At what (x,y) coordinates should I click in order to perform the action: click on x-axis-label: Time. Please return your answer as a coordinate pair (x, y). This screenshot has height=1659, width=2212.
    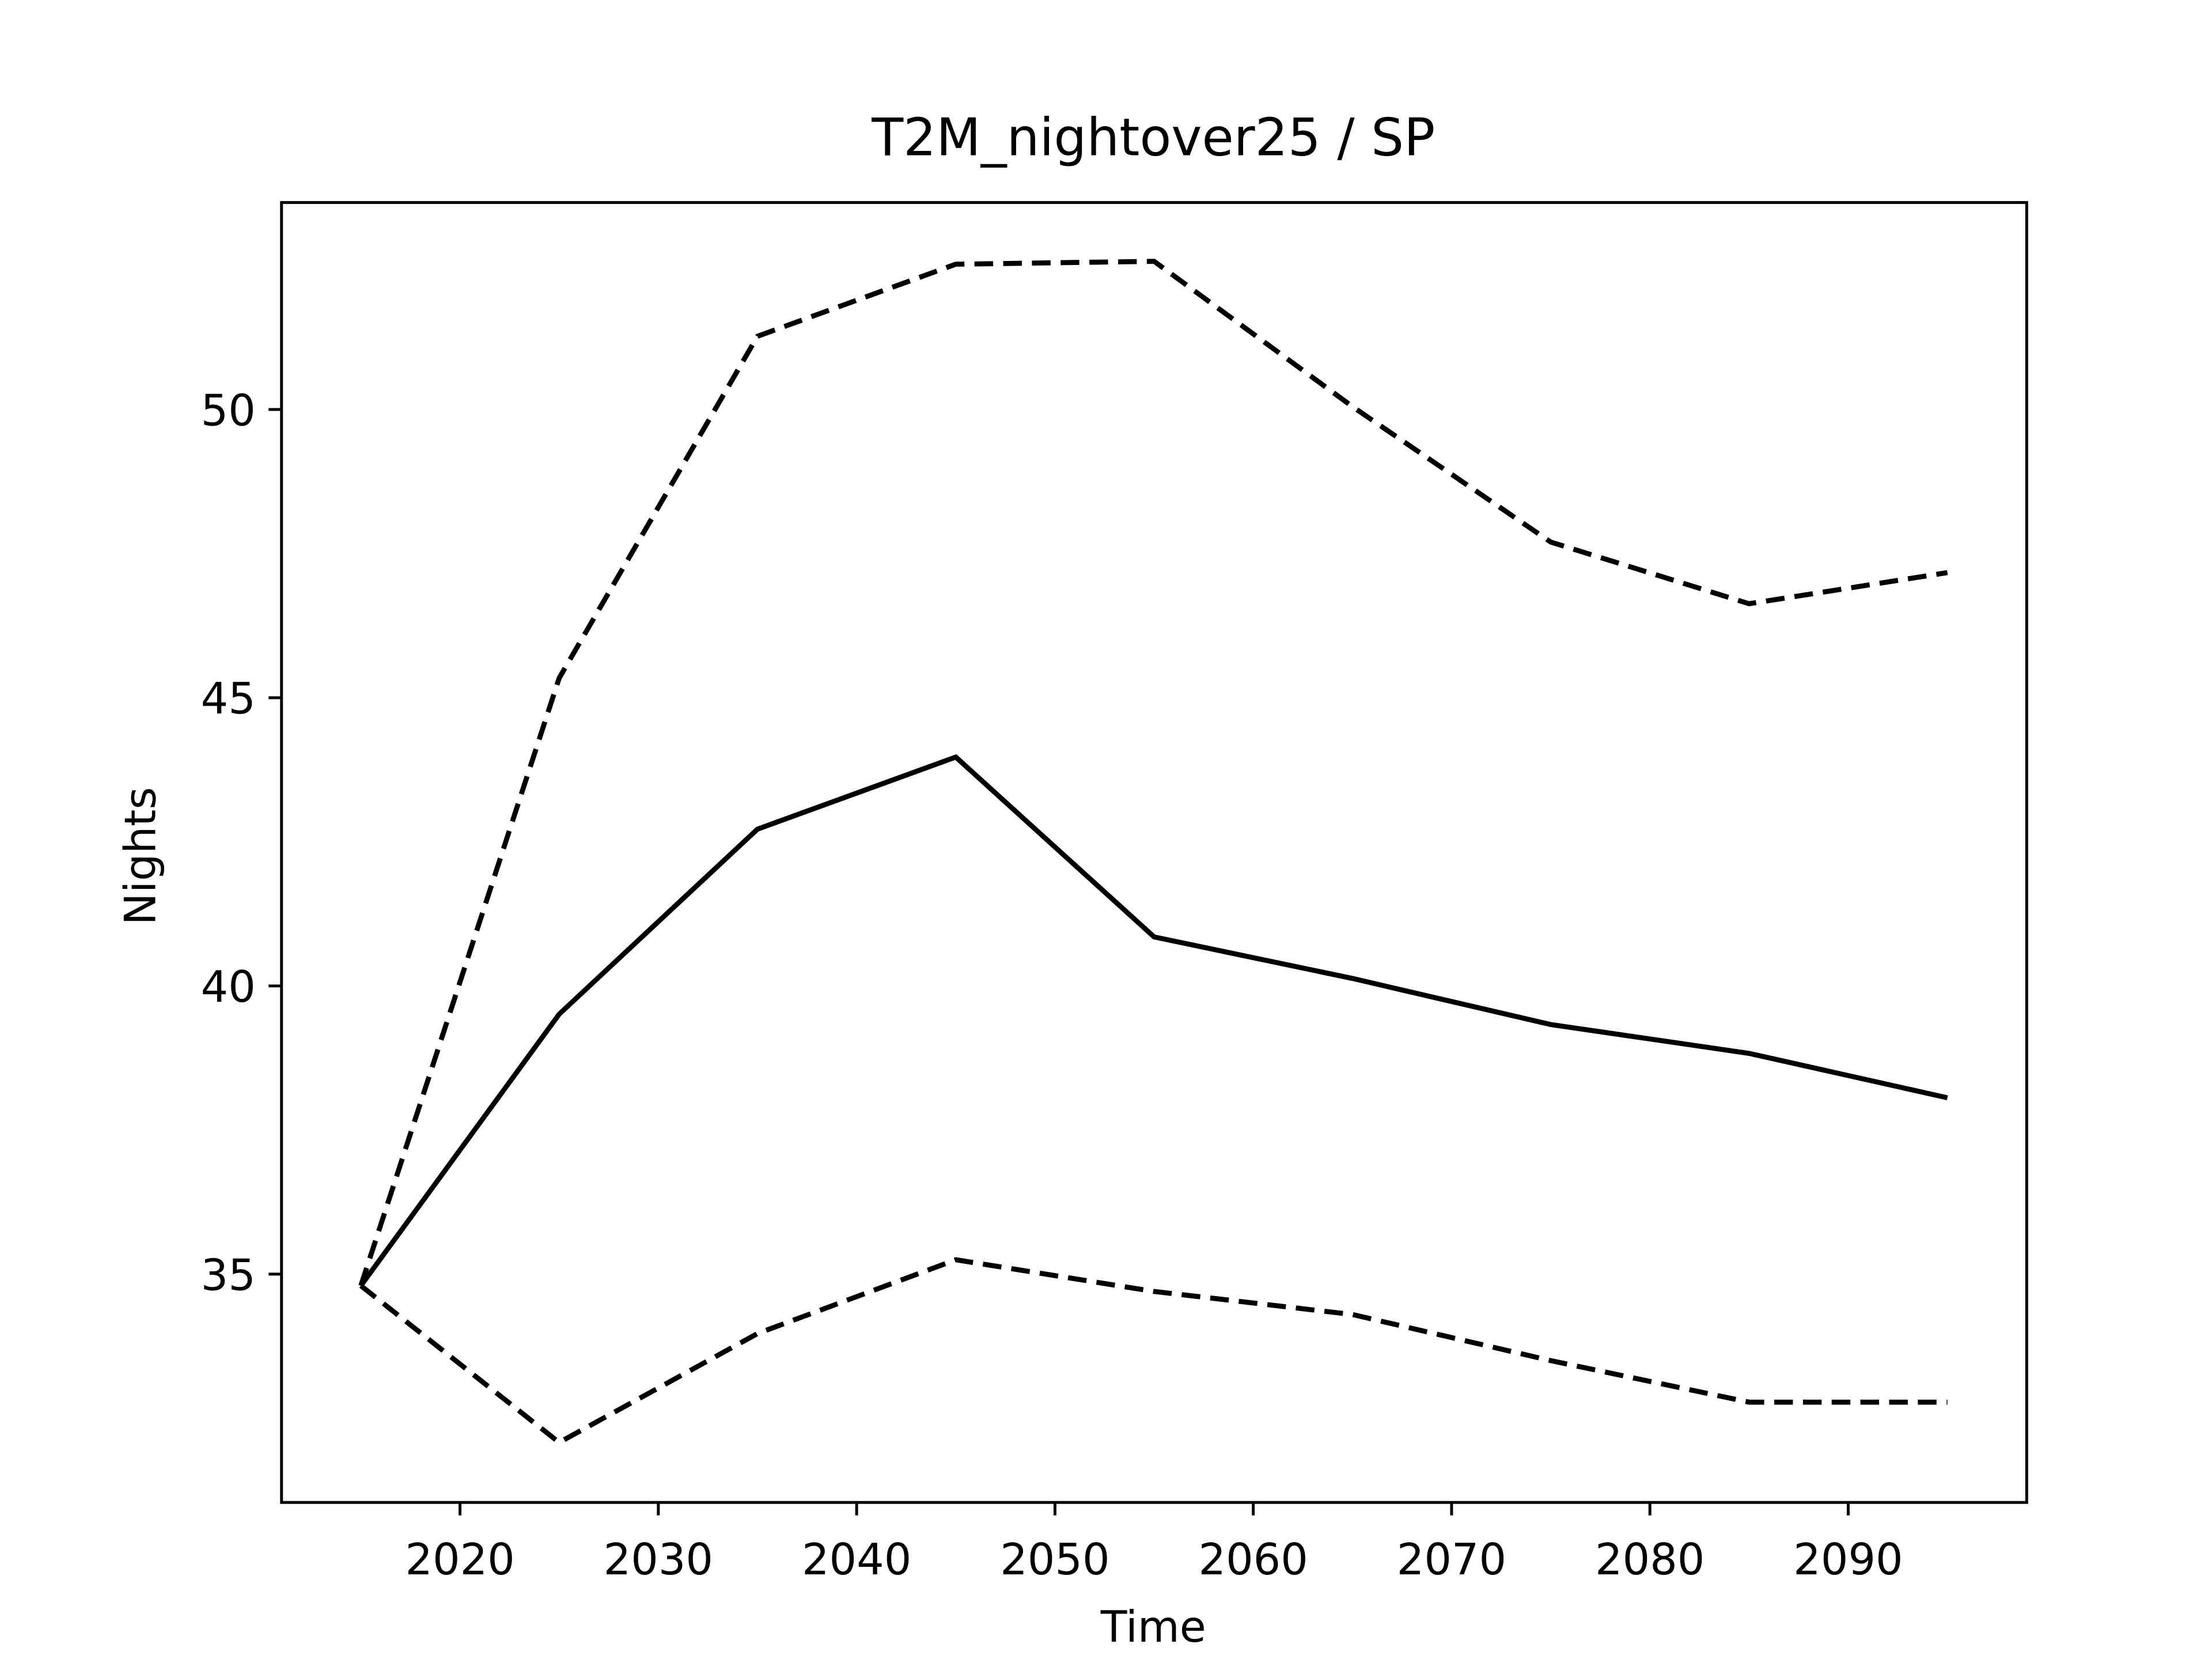
    Looking at the image, I should click on (1153, 1627).